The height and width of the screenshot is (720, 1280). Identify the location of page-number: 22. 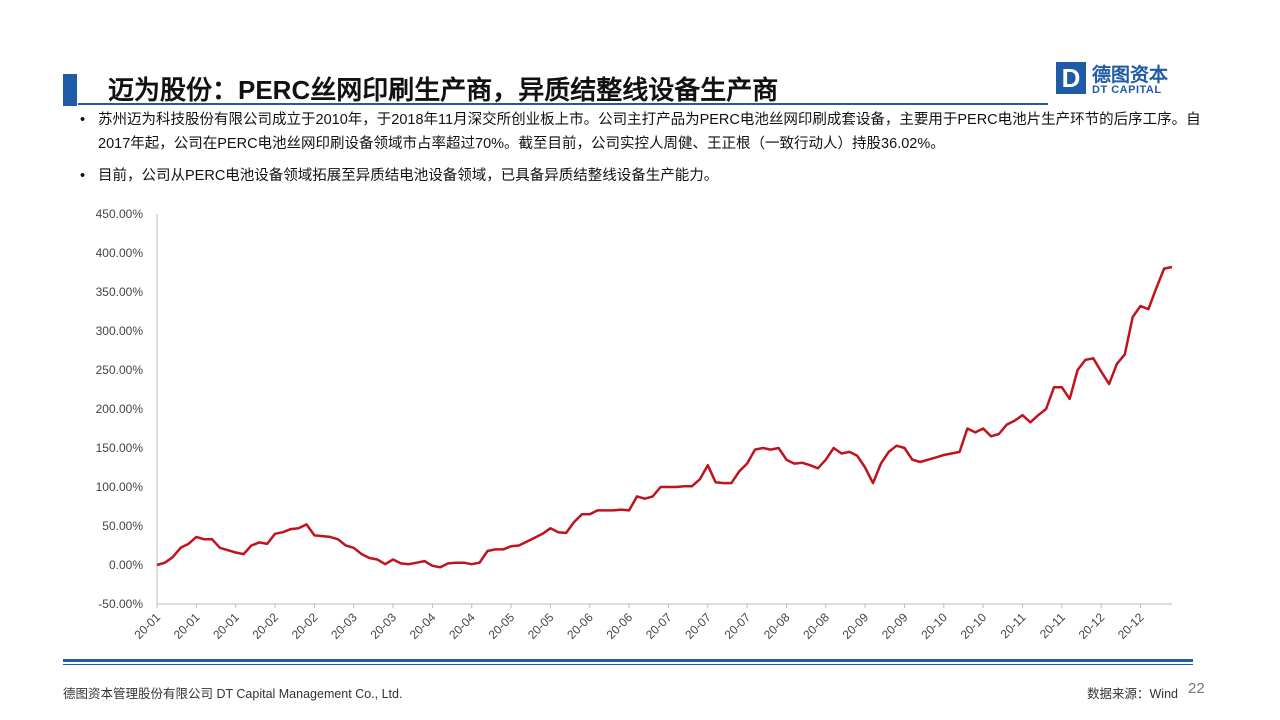
(1196, 688).